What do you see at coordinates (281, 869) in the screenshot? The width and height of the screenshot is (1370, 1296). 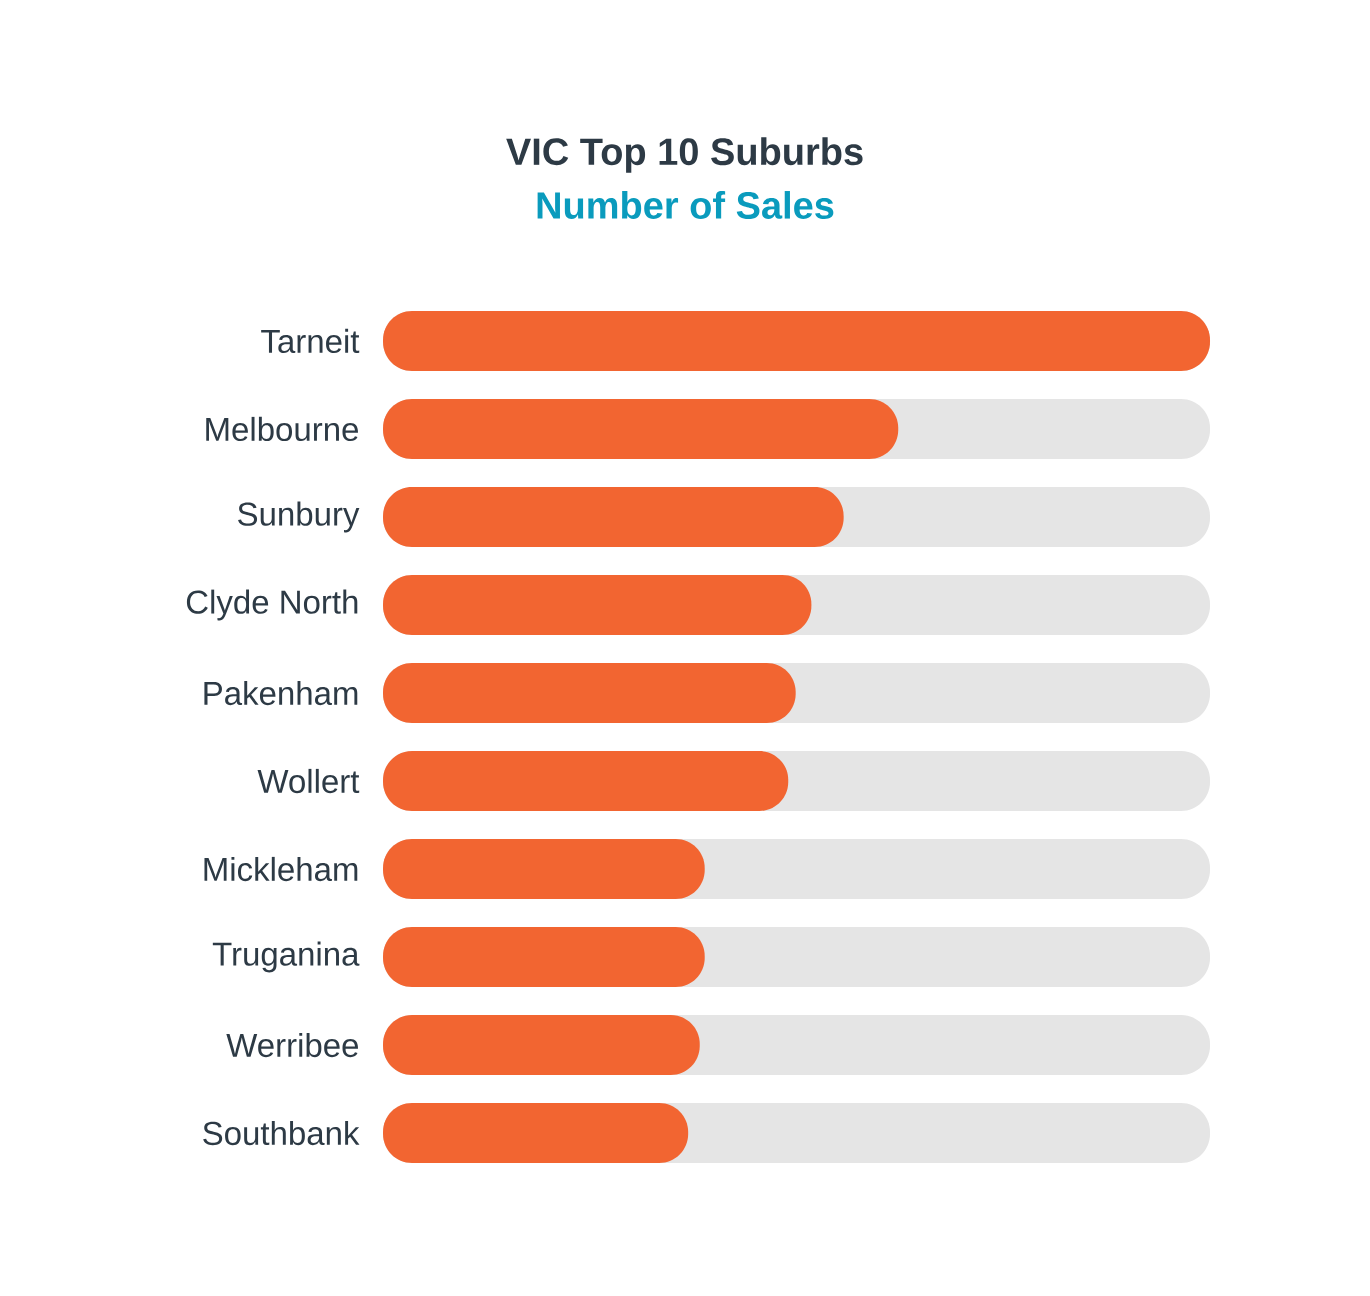 I see `y-tick-label: Mickleham` at bounding box center [281, 869].